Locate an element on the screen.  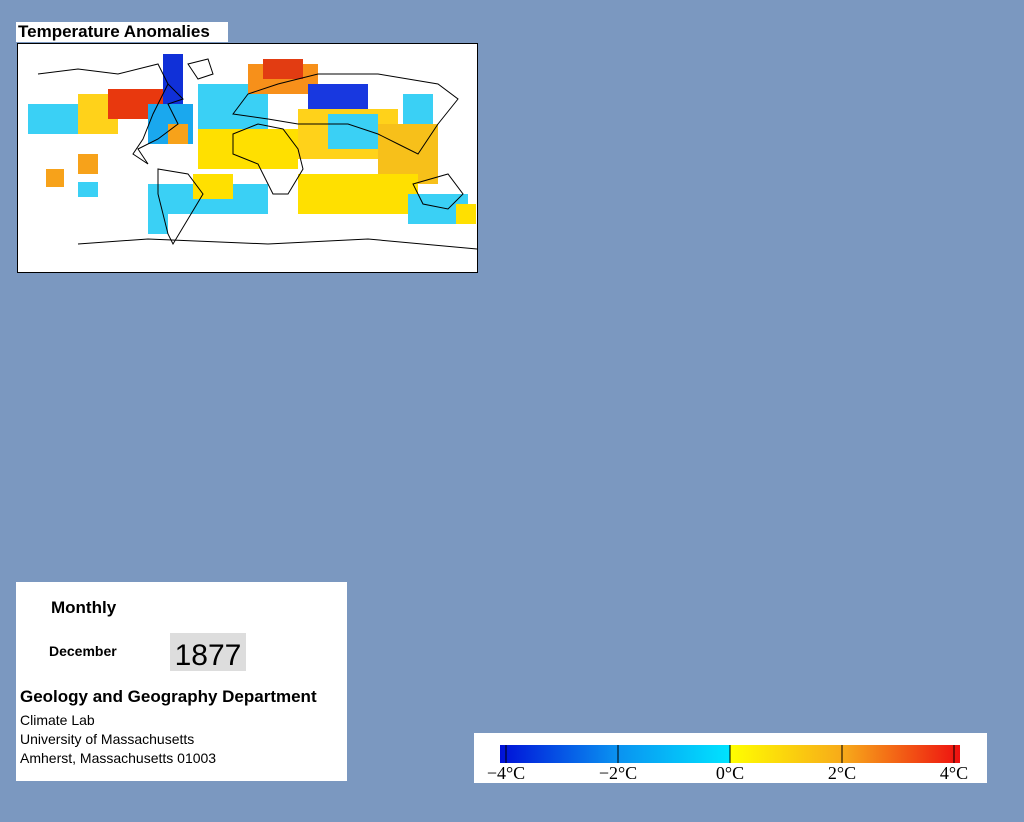
address-line: University of Massachusetts is located at coordinates (107, 739).